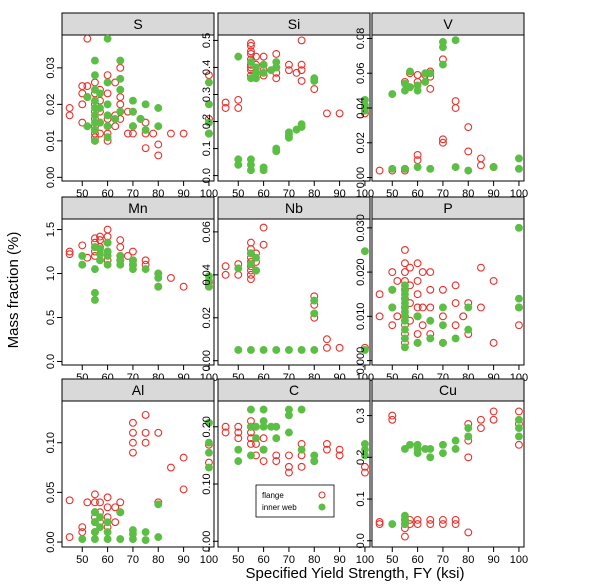 The width and height of the screenshot is (600, 585). What do you see at coordinates (51, 104) in the screenshot?
I see `y-tick-label-s: 0.02` at bounding box center [51, 104].